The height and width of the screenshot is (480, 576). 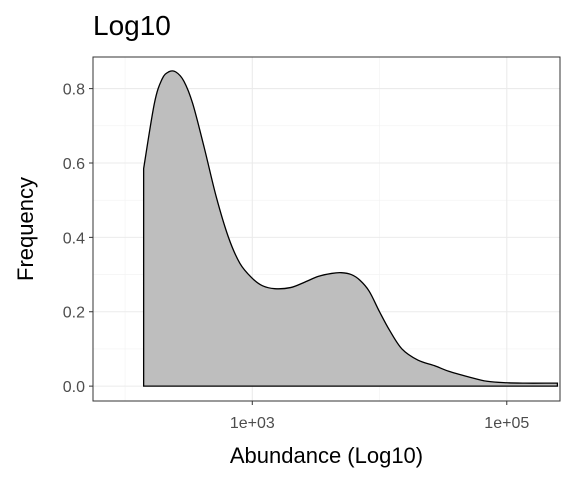 What do you see at coordinates (74, 387) in the screenshot?
I see `y-tick-label: 0.0` at bounding box center [74, 387].